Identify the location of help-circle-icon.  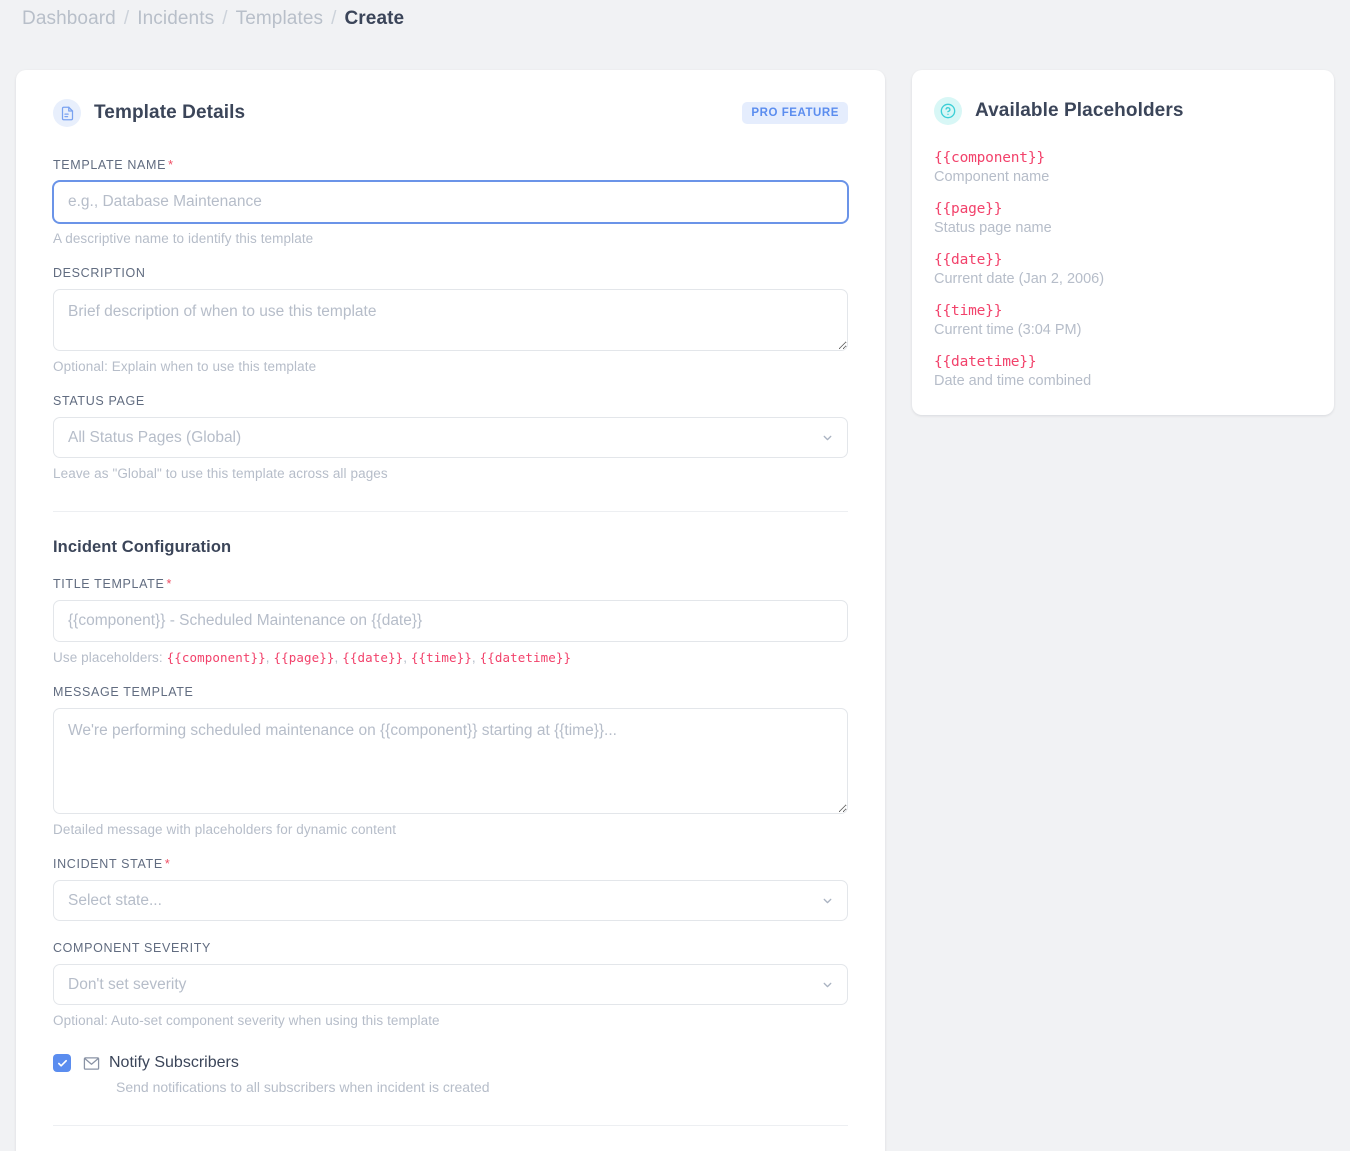
(948, 111).